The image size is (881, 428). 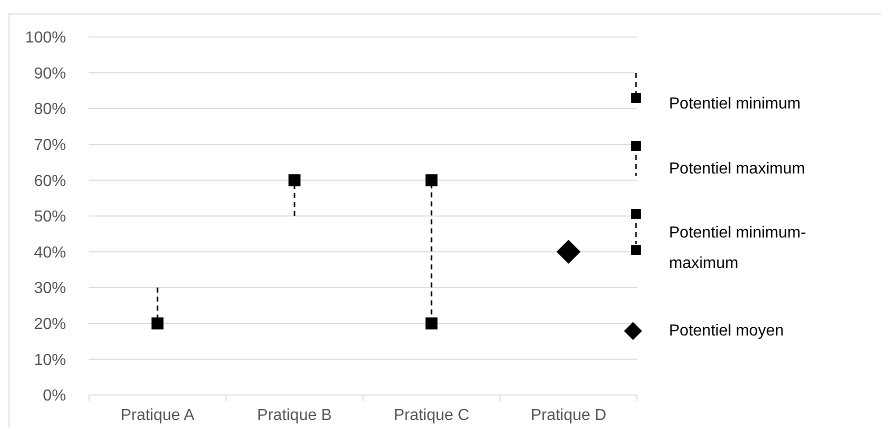 What do you see at coordinates (737, 248) in the screenshot?
I see `legend-label: Potentiel minimum-maximum` at bounding box center [737, 248].